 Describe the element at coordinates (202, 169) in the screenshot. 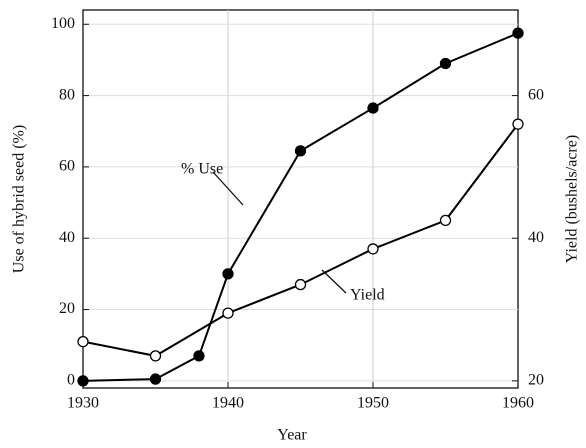

I see `series-label: % Use` at that location.